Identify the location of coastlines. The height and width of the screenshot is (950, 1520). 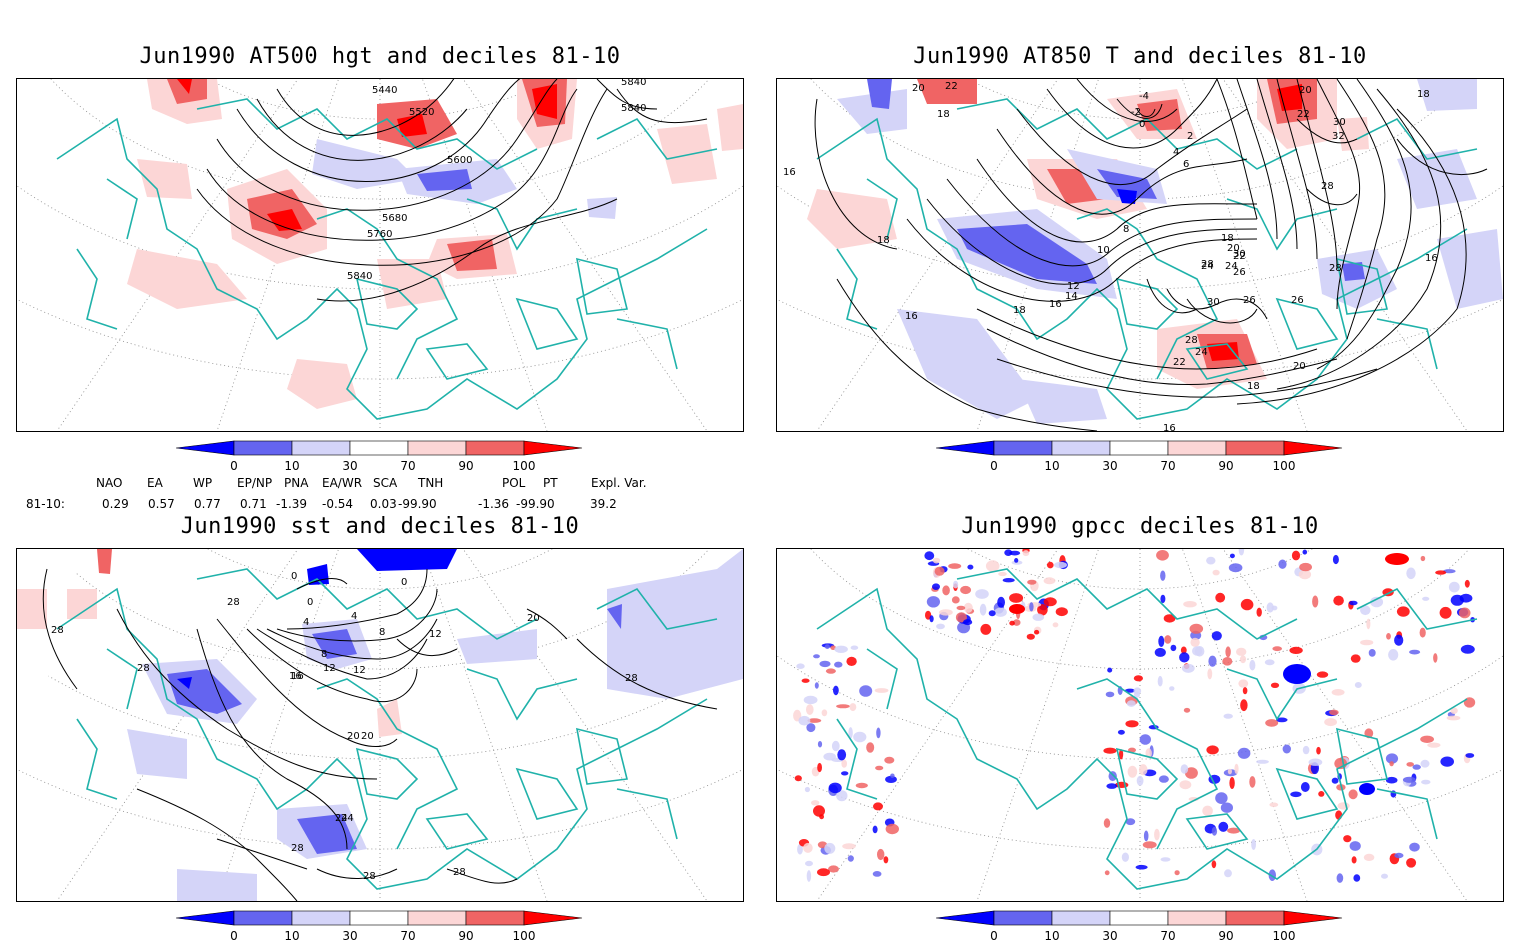
(387, 729).